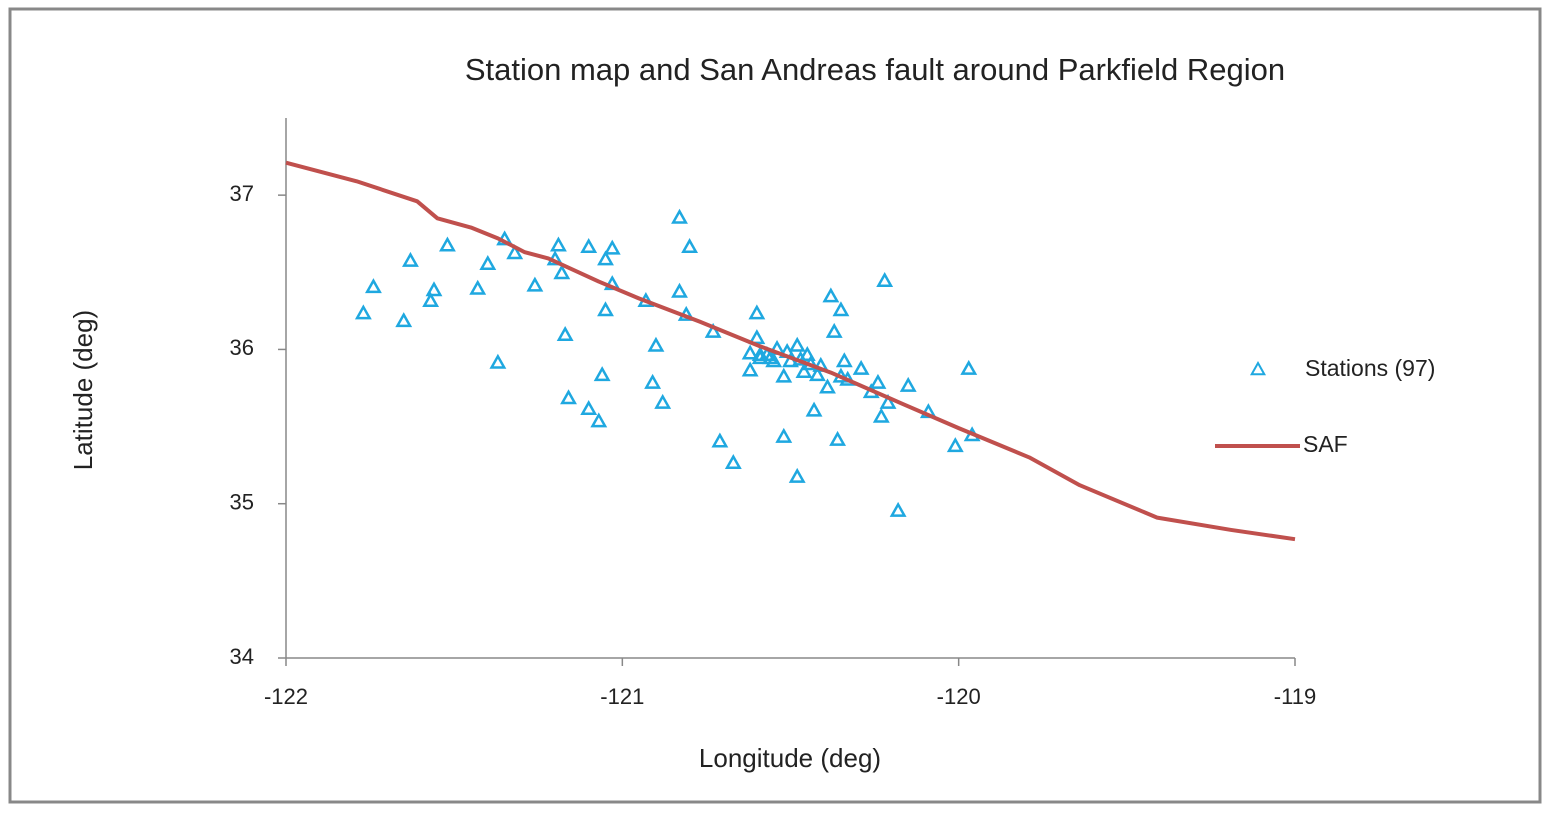  I want to click on y-tick-label: 36, so click(242, 347).